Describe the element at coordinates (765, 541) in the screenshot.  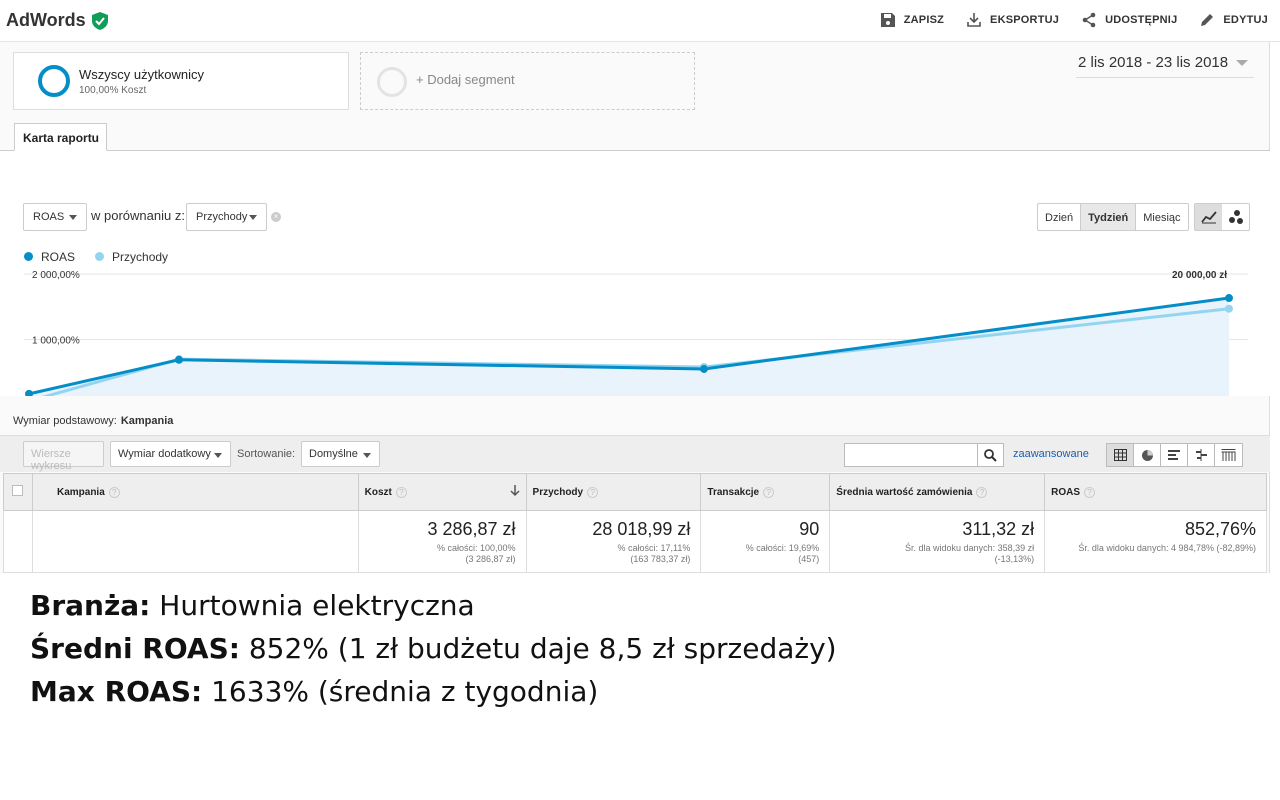
I see `totals-cell-transactions: 90 % całości: 19,69% (457)` at that location.